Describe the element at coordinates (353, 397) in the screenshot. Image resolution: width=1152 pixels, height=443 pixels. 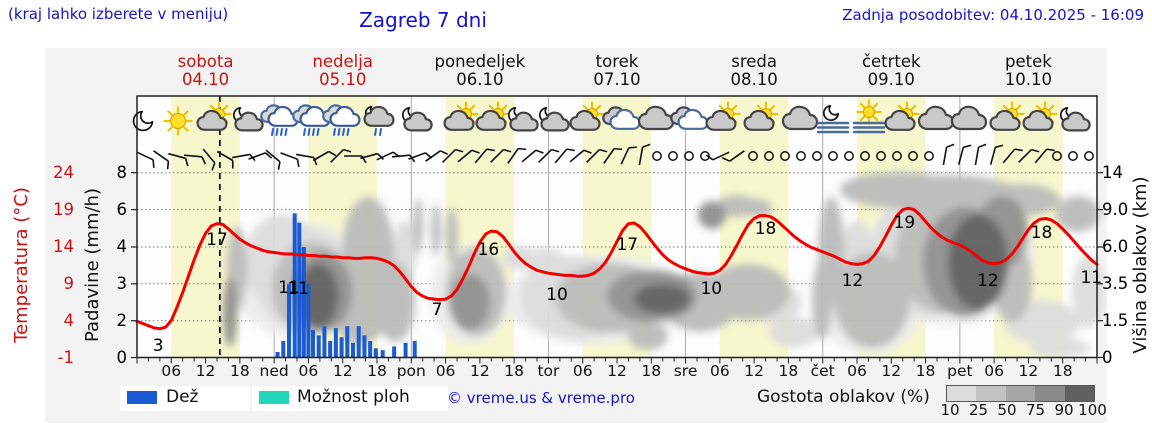
I see `legend-showers-label: Možnost ploh` at that location.